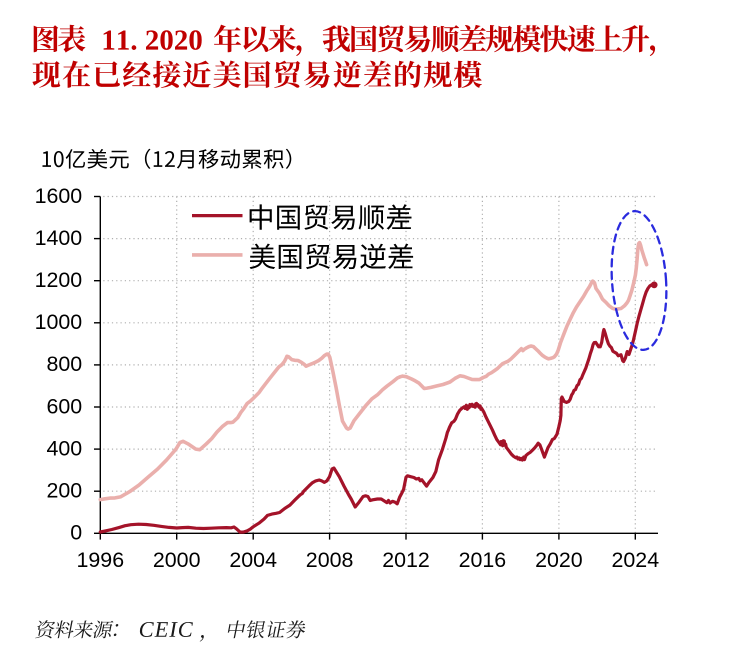 The width and height of the screenshot is (756, 668). Describe the element at coordinates (559, 560) in the screenshot. I see `svg-text: 2020` at that location.